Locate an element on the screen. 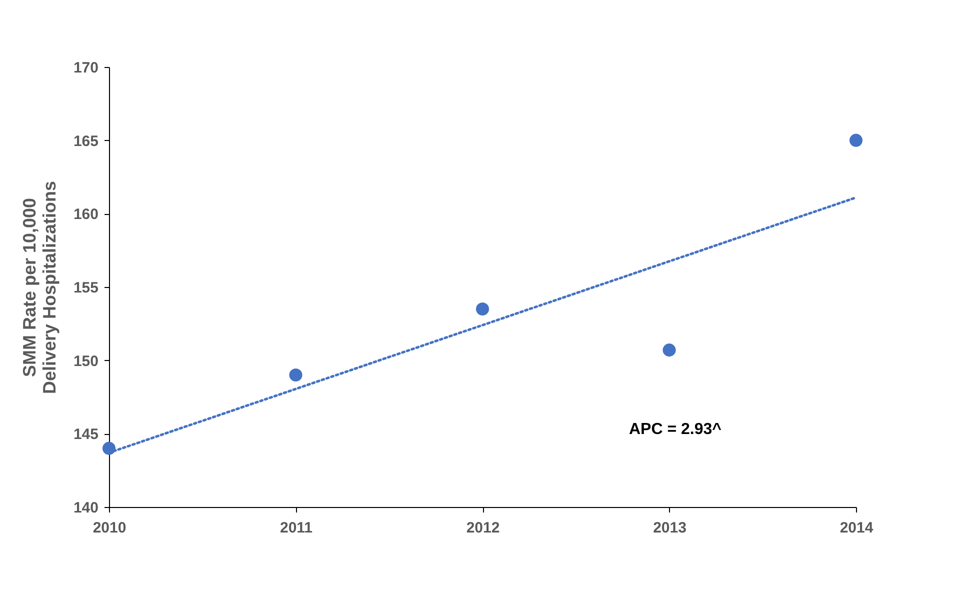 The height and width of the screenshot is (612, 959). x-tick-label: 2014 is located at coordinates (857, 528).